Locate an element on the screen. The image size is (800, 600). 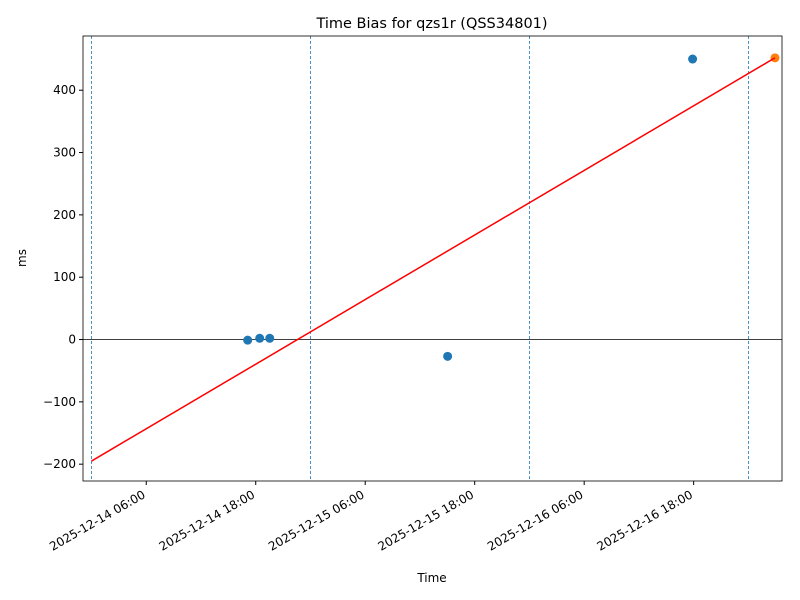
y-tick-label: 400 is located at coordinates (64, 90).